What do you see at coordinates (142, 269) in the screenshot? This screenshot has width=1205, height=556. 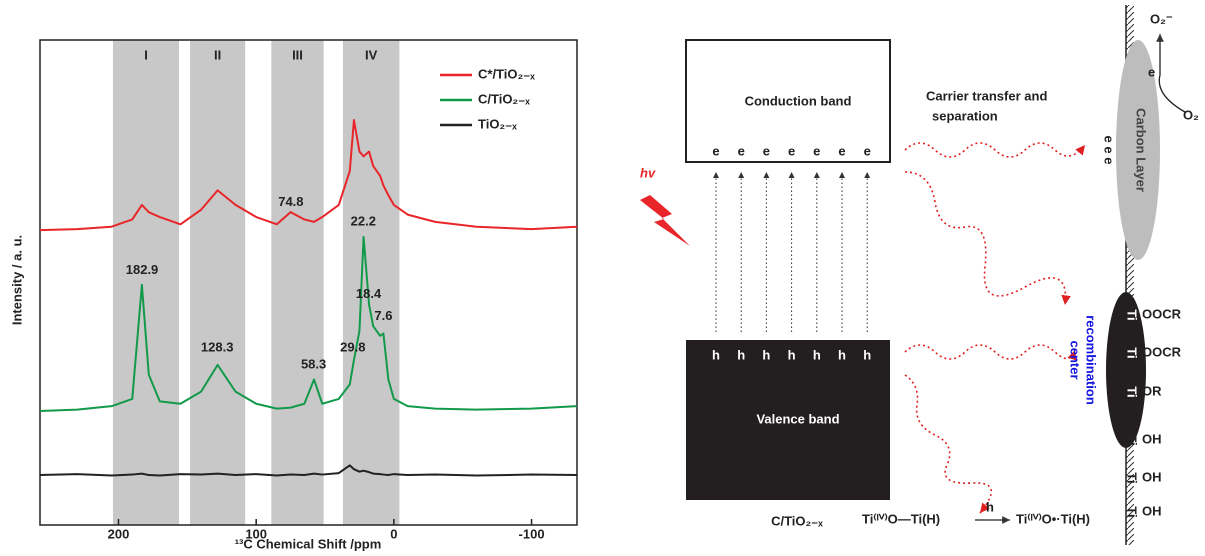 I see `peak-label: 182.9` at bounding box center [142, 269].